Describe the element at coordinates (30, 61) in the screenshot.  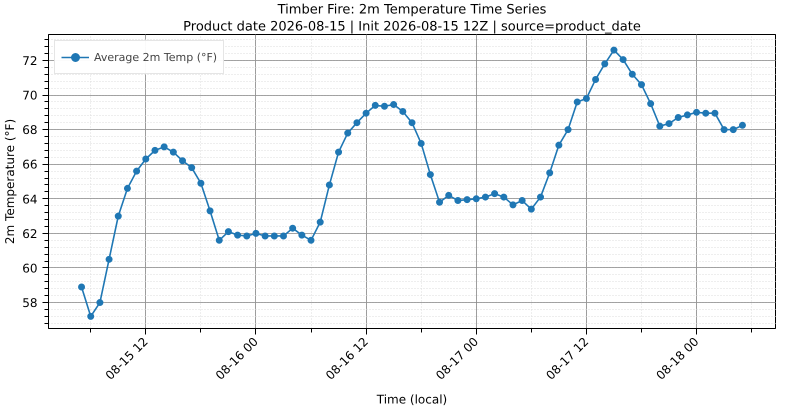
I see `y-tick-label: 72` at that location.